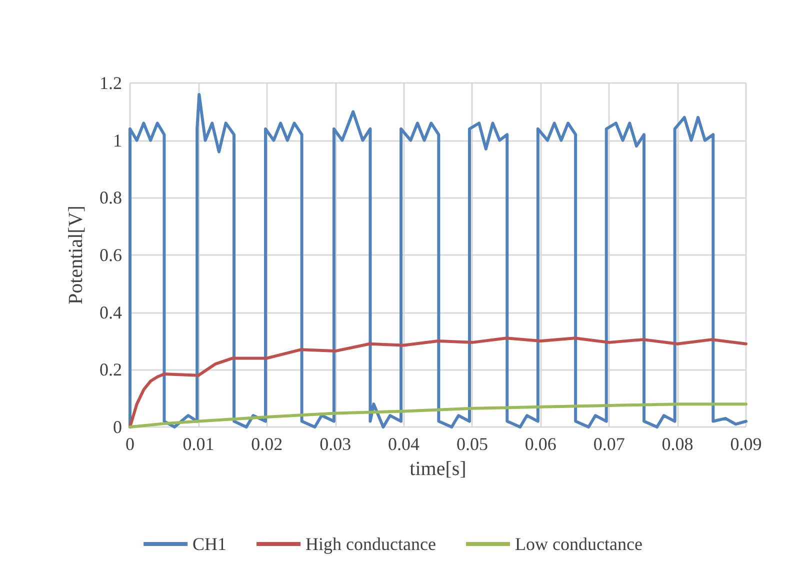 Image resolution: width=786 pixels, height=580 pixels. Describe the element at coordinates (117, 140) in the screenshot. I see `y-tick-label: 1` at that location.